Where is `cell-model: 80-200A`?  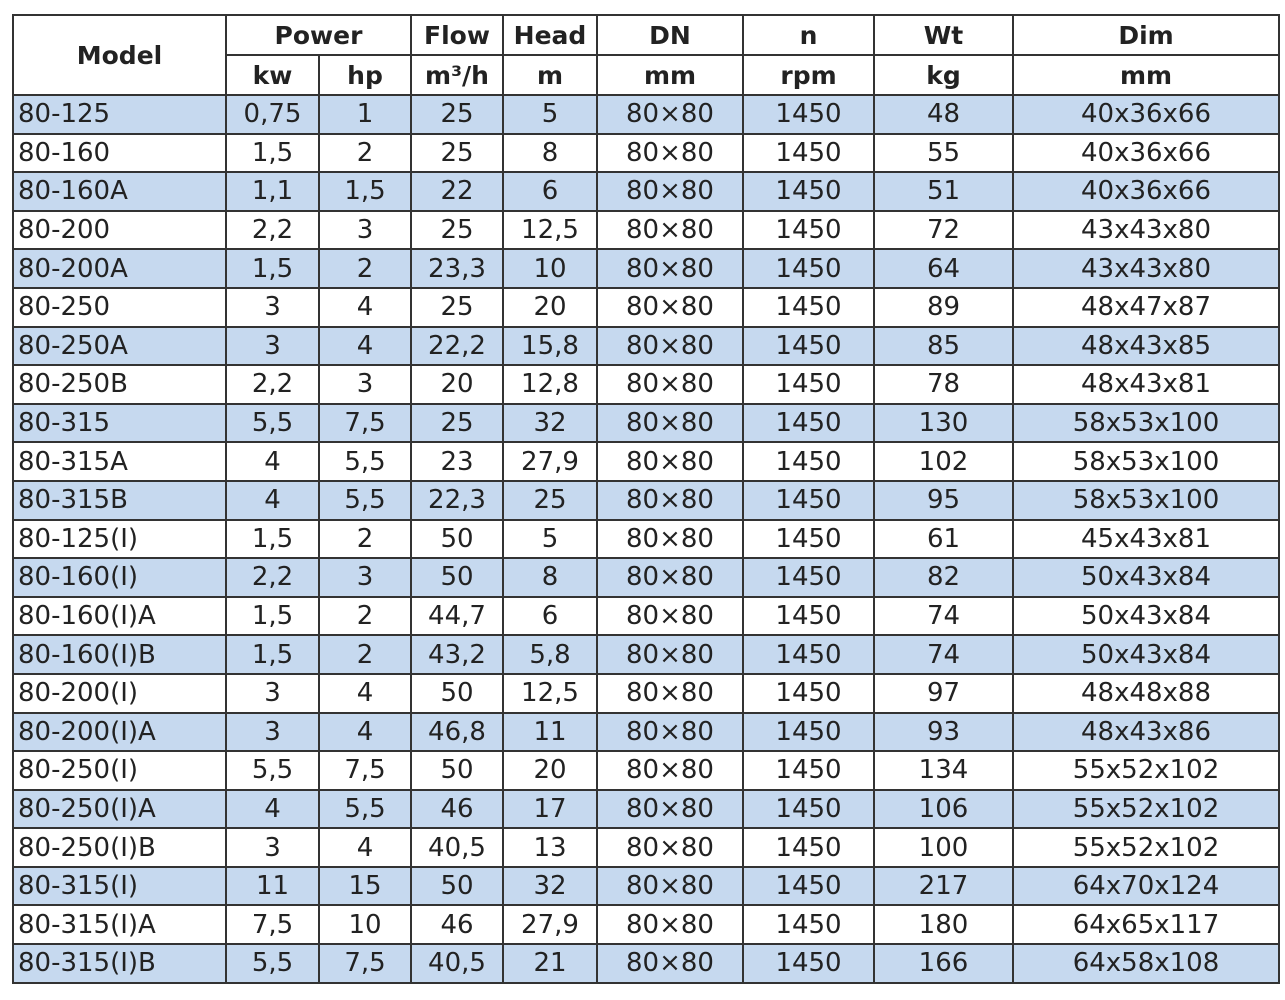
cell-model: 80-200A is located at coordinates (119, 268).